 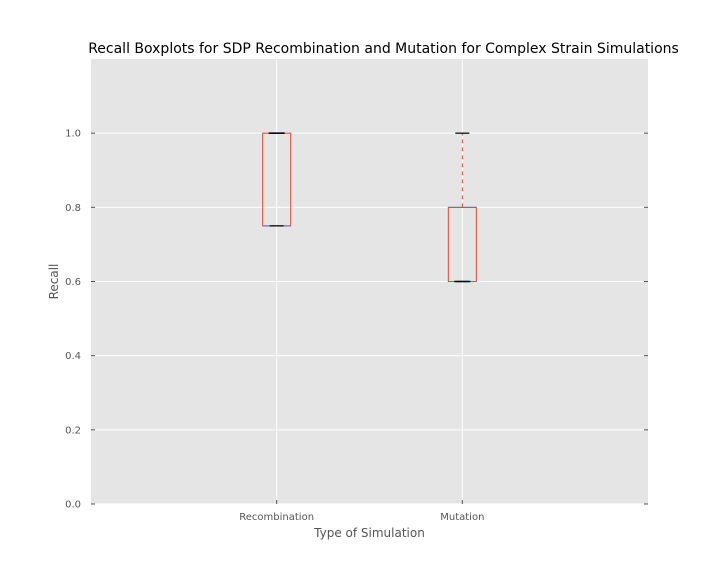 I want to click on y-axis-title: Recall, so click(x=54, y=282).